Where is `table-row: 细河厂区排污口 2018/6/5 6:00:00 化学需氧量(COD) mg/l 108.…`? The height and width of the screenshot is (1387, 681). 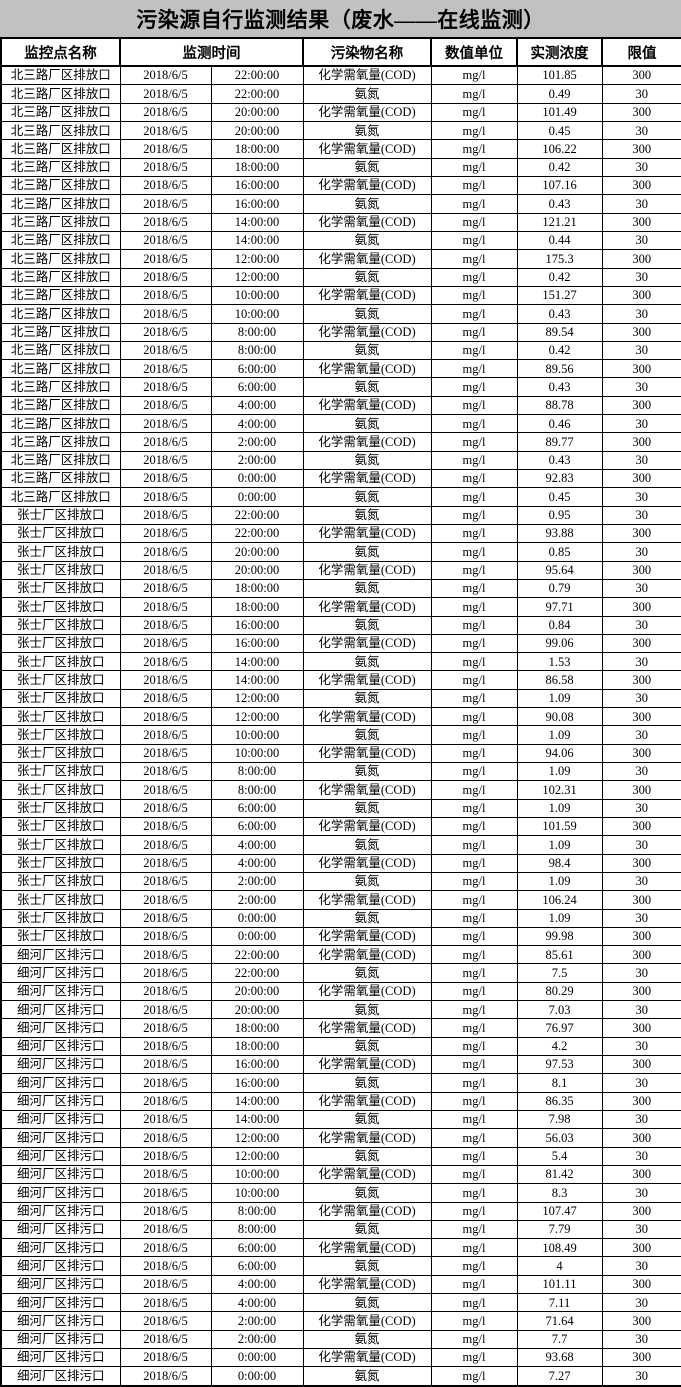
table-row: 细河厂区排污口 2018/6/5 6:00:00 化学需氧量(COD) mg/l 108.… is located at coordinates (340, 1248).